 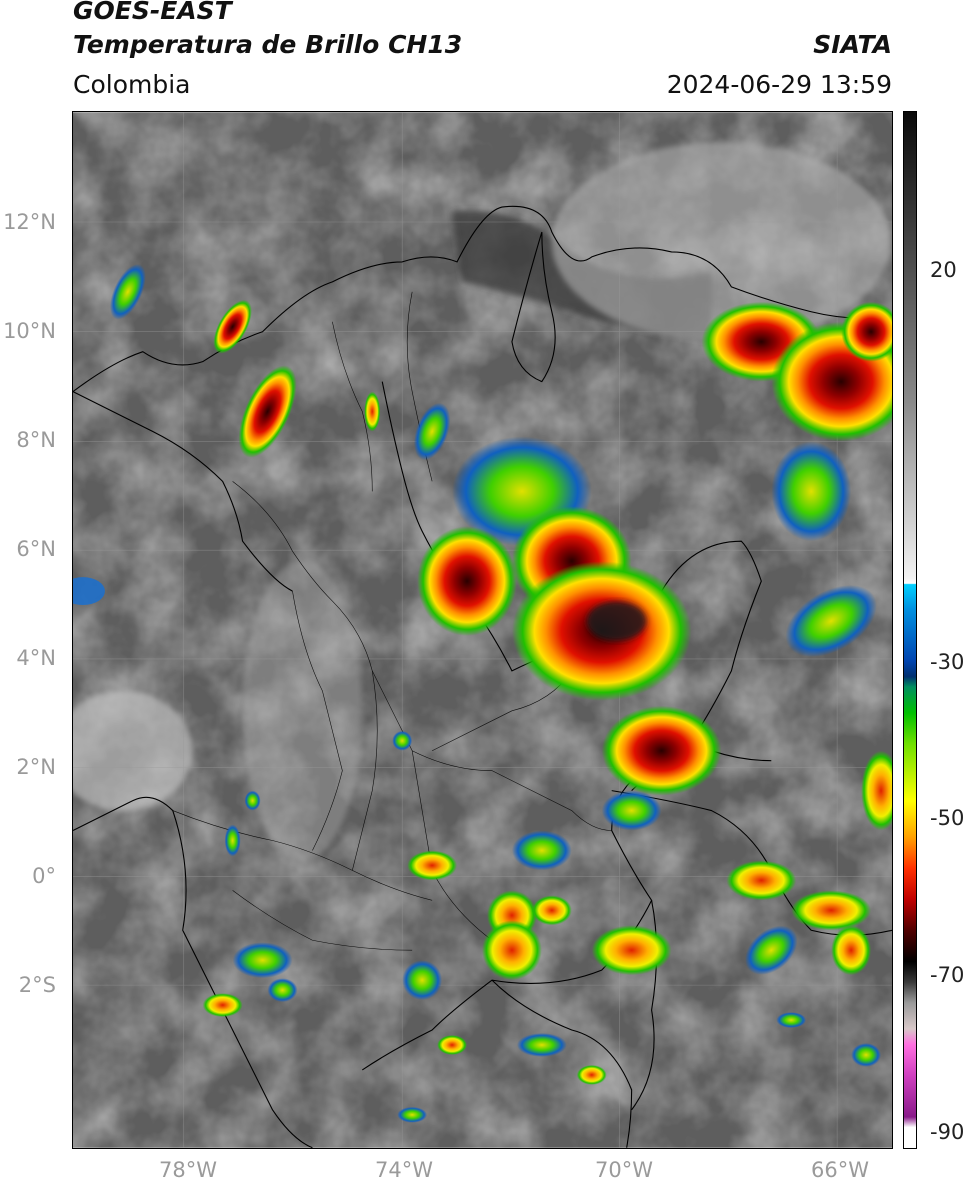 What do you see at coordinates (29, 331) in the screenshot?
I see `lat-tick-10n: 10°N` at bounding box center [29, 331].